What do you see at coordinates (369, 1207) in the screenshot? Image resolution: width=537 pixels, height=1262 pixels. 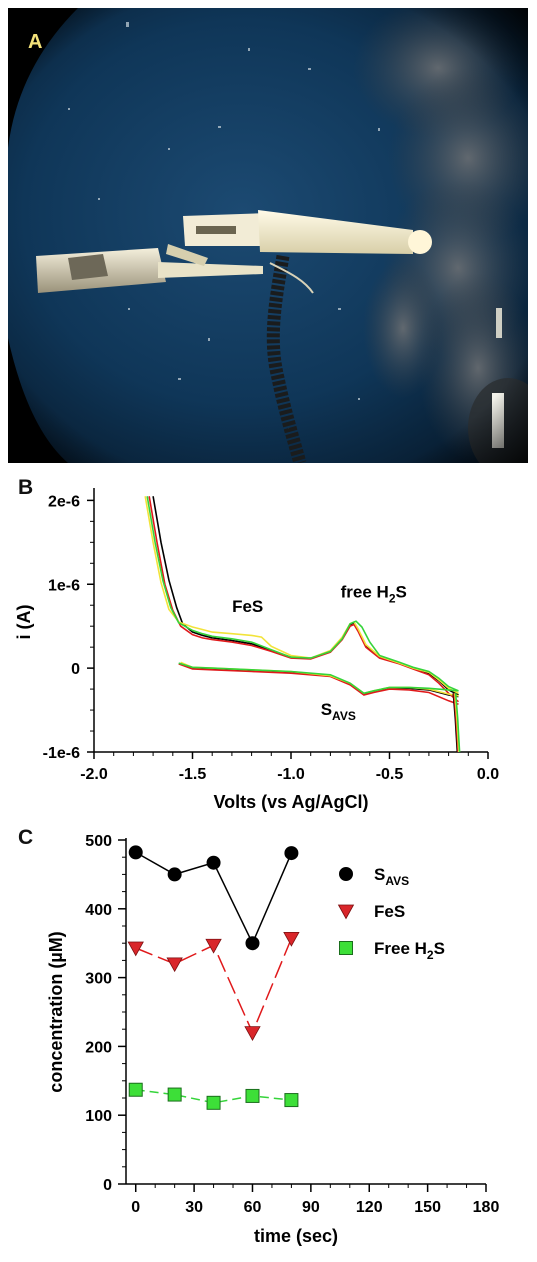 I see `x-tick-label: 120` at bounding box center [369, 1207].